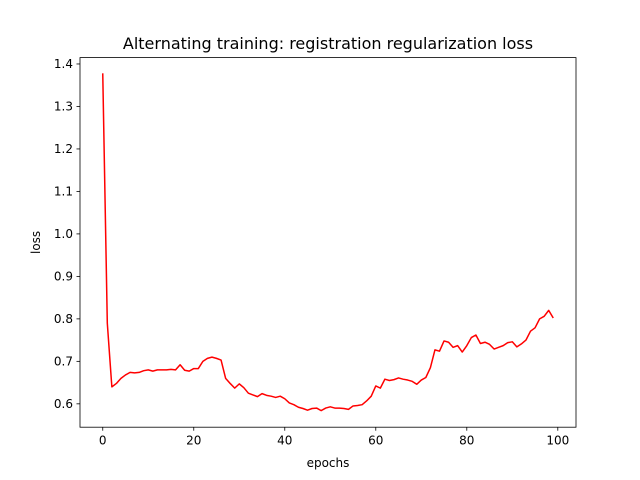 The image size is (640, 480). Describe the element at coordinates (63, 404) in the screenshot. I see `y-tick-label: 0.6` at that location.